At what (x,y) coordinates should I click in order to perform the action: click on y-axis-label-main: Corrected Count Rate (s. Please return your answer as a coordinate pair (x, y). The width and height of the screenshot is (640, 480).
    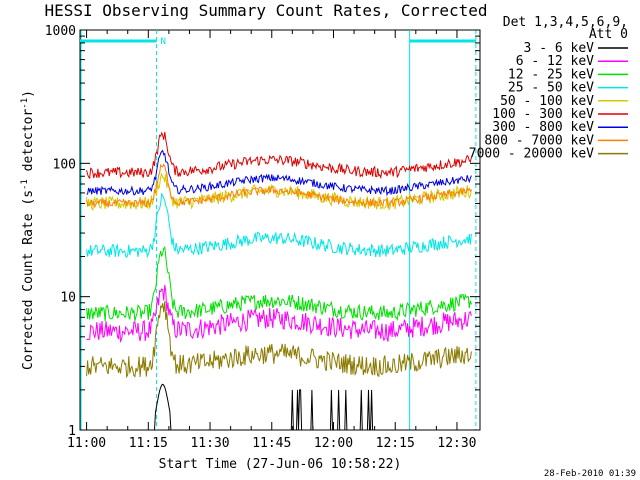
    Looking at the image, I should click on (28, 280).